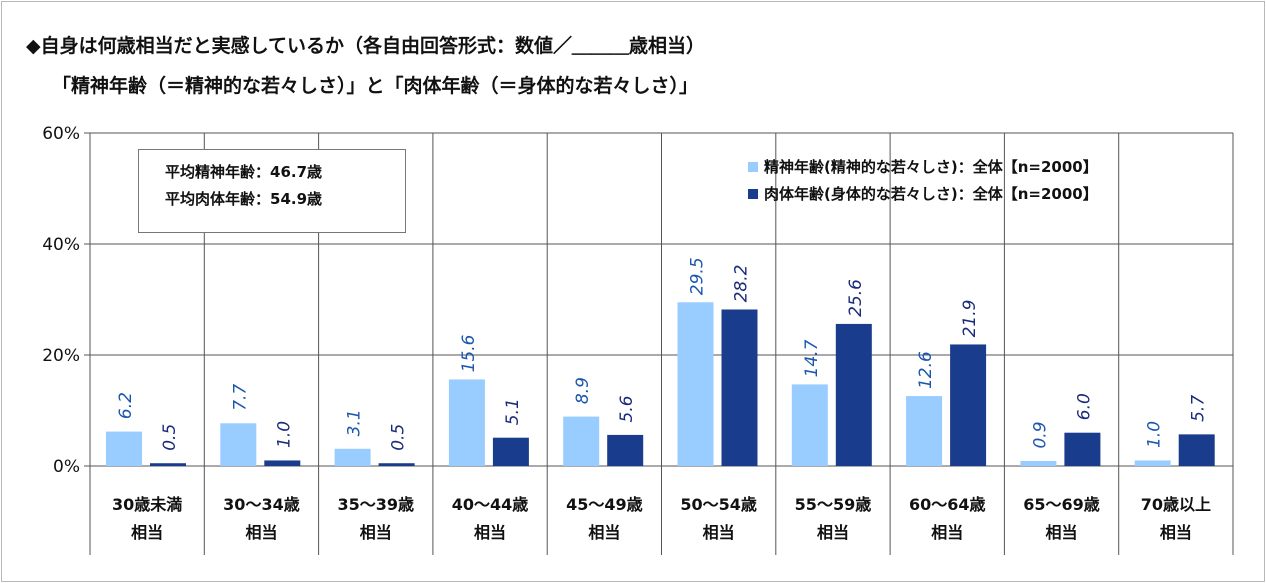 The height and width of the screenshot is (583, 1266). Describe the element at coordinates (1155, 434) in the screenshot. I see `data-label-mental: 1.0` at that location.